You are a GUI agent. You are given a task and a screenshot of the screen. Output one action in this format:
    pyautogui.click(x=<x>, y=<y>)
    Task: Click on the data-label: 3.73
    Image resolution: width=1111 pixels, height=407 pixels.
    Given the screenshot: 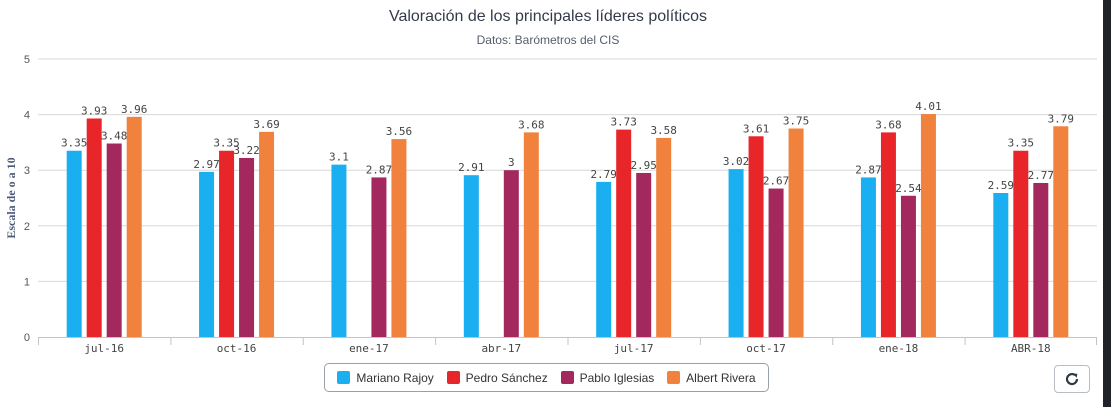 What is the action you would take?
    pyautogui.click(x=623, y=122)
    